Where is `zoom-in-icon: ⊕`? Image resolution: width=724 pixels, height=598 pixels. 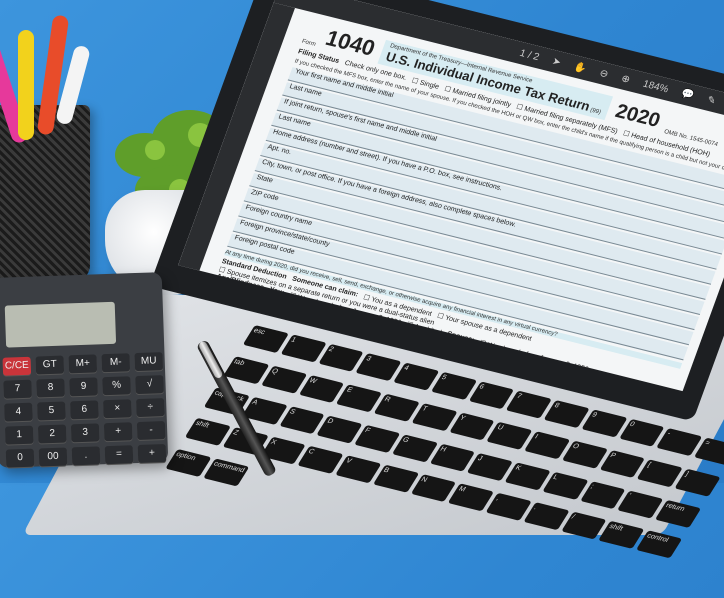 zoom-in-icon: ⊕ is located at coordinates (625, 79).